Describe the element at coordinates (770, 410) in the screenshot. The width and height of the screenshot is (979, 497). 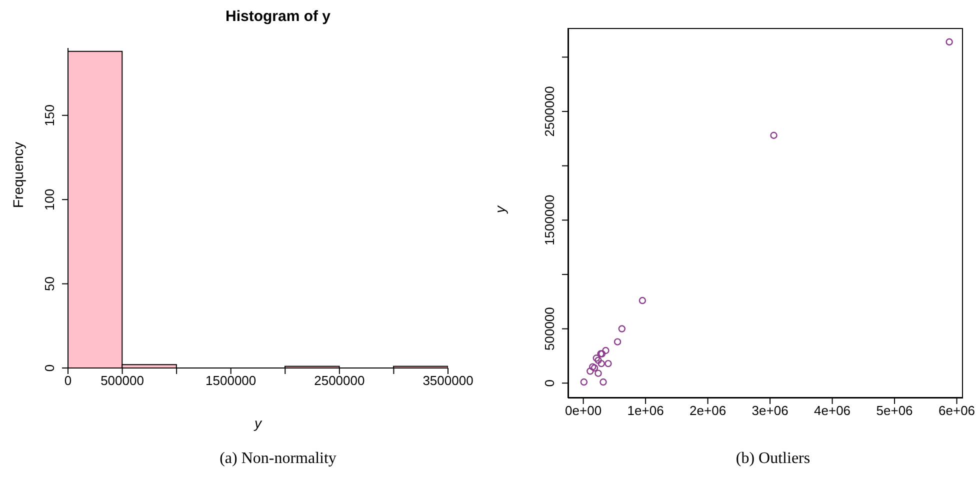
I see `x-tick-label: 3e+06` at that location.